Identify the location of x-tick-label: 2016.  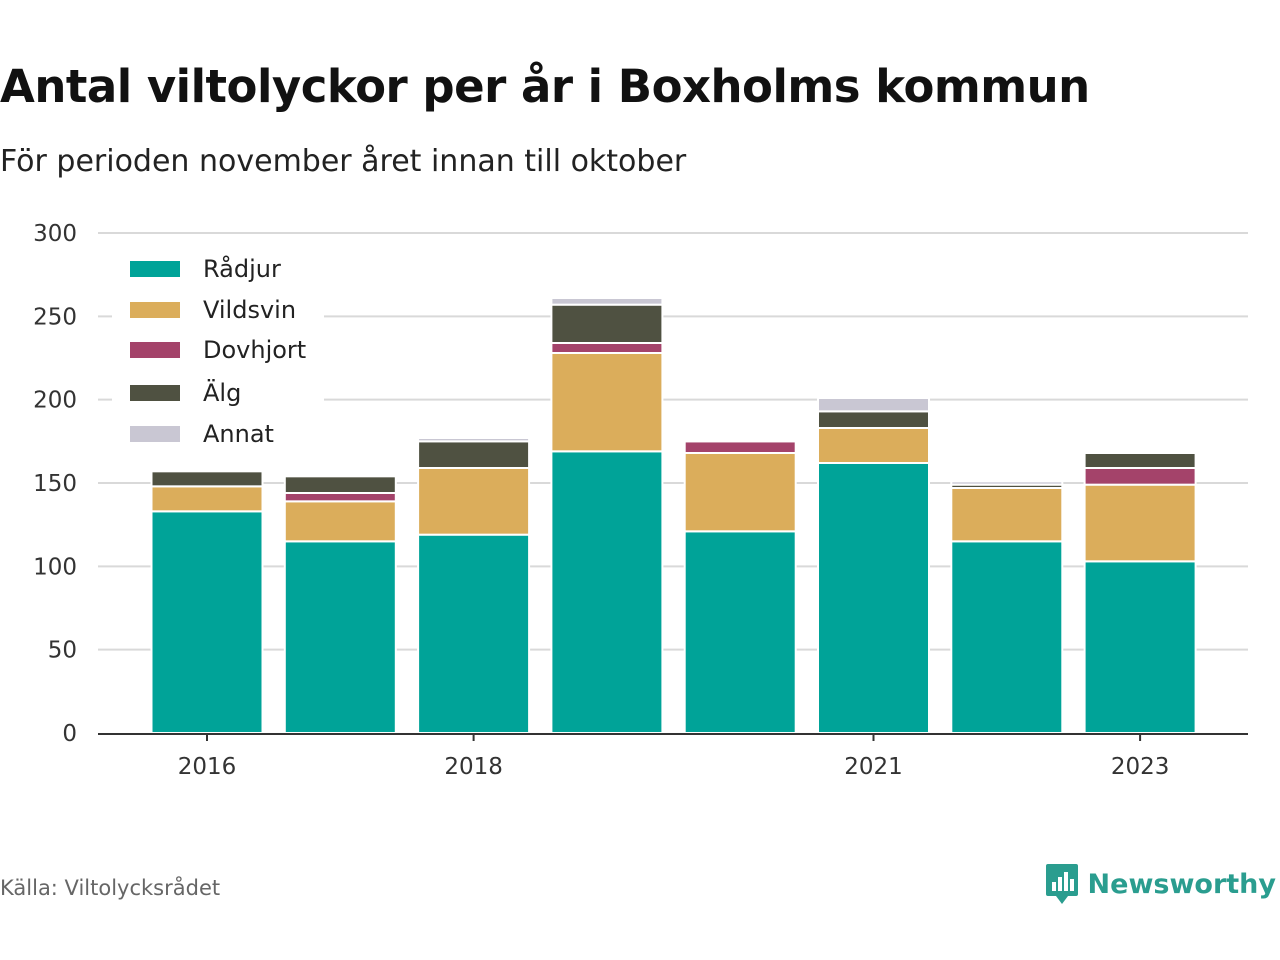
(207, 767).